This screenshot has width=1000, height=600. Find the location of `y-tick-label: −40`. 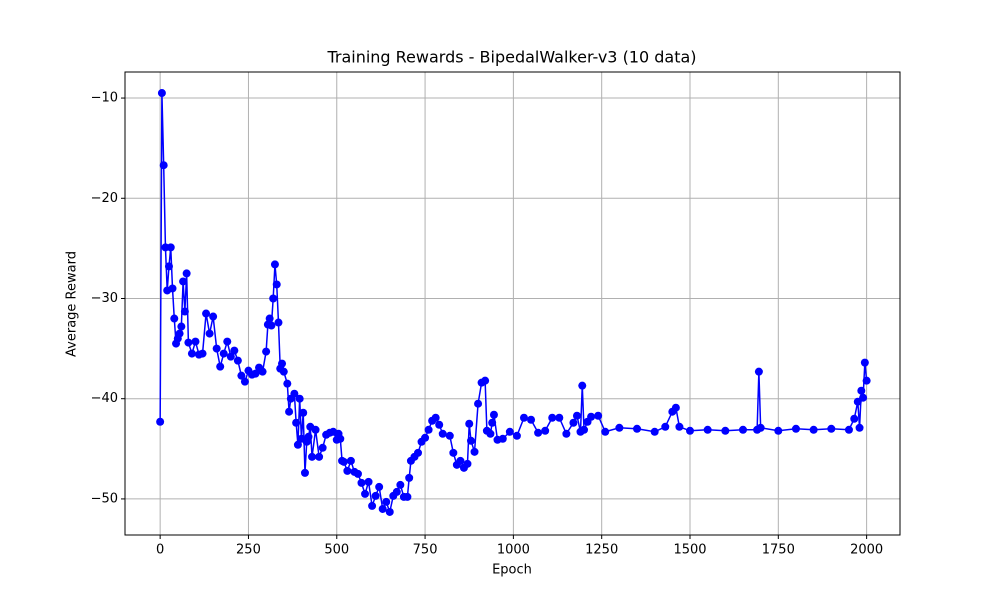

y-tick-label: −40 is located at coordinates (104, 398).